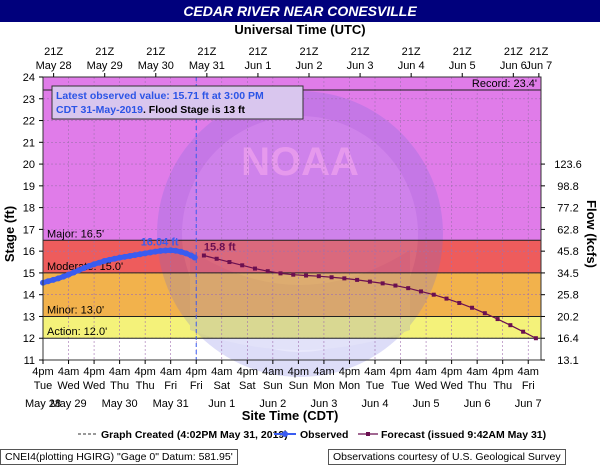  Describe the element at coordinates (29, 122) in the screenshot. I see `stage-tick-label: 22` at that location.